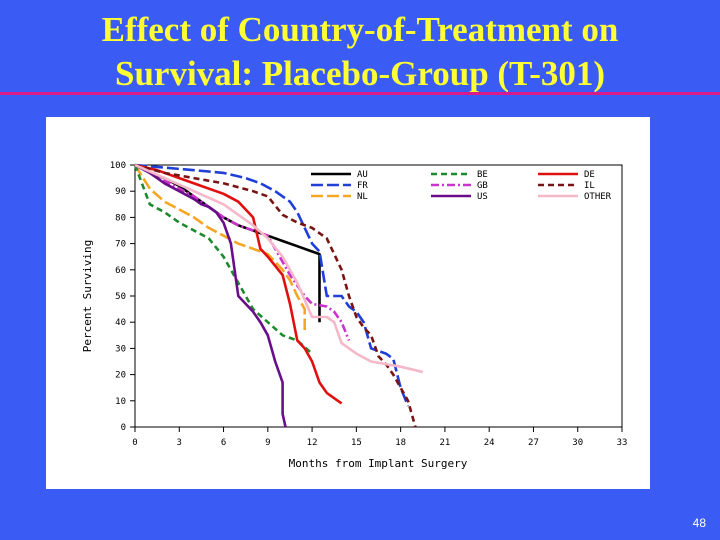 The width and height of the screenshot is (720, 540). I want to click on y-tick-label: 10, so click(120, 402).